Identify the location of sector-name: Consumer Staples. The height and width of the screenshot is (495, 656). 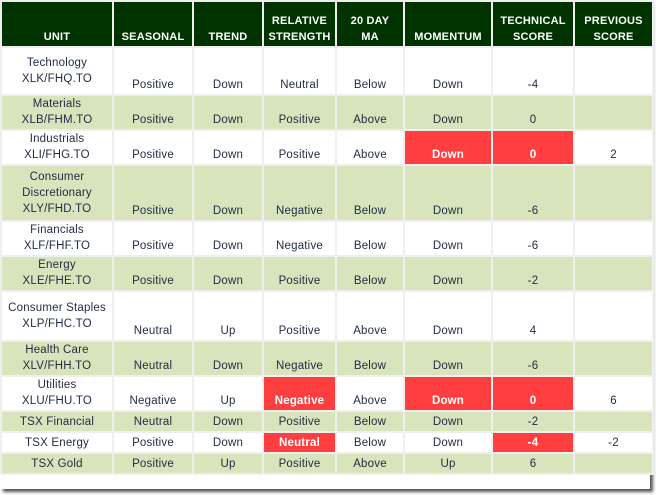
(57, 307).